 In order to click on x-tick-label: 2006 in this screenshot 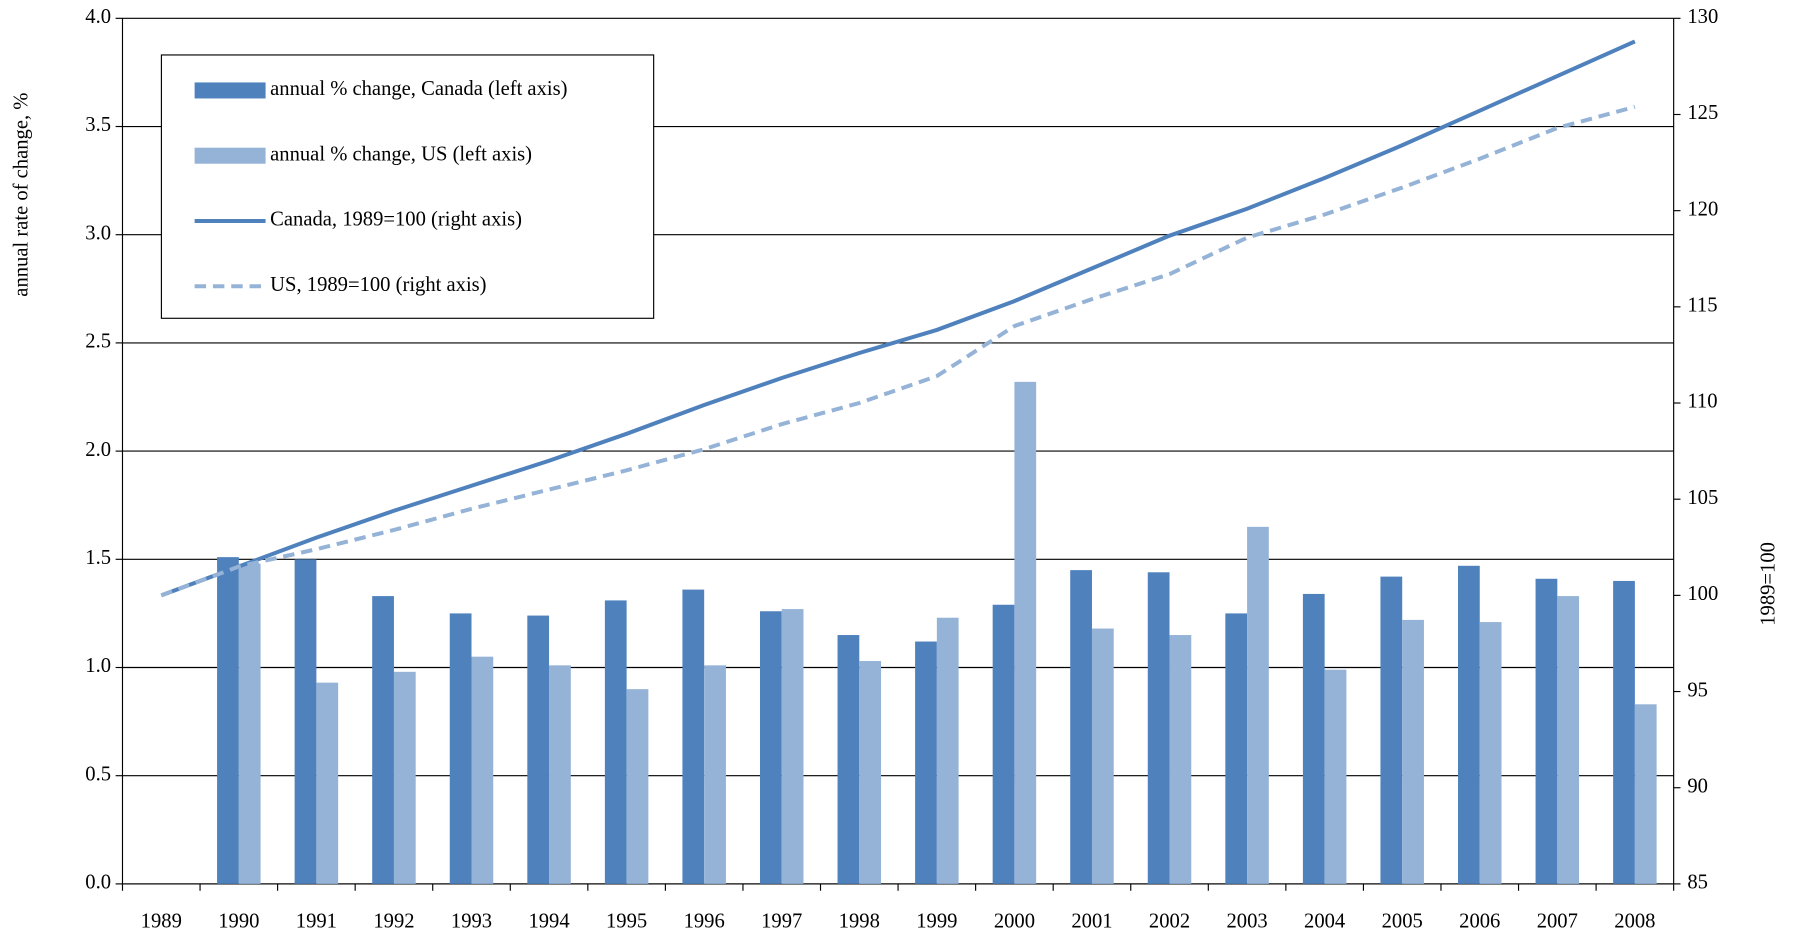, I will do `click(1479, 922)`.